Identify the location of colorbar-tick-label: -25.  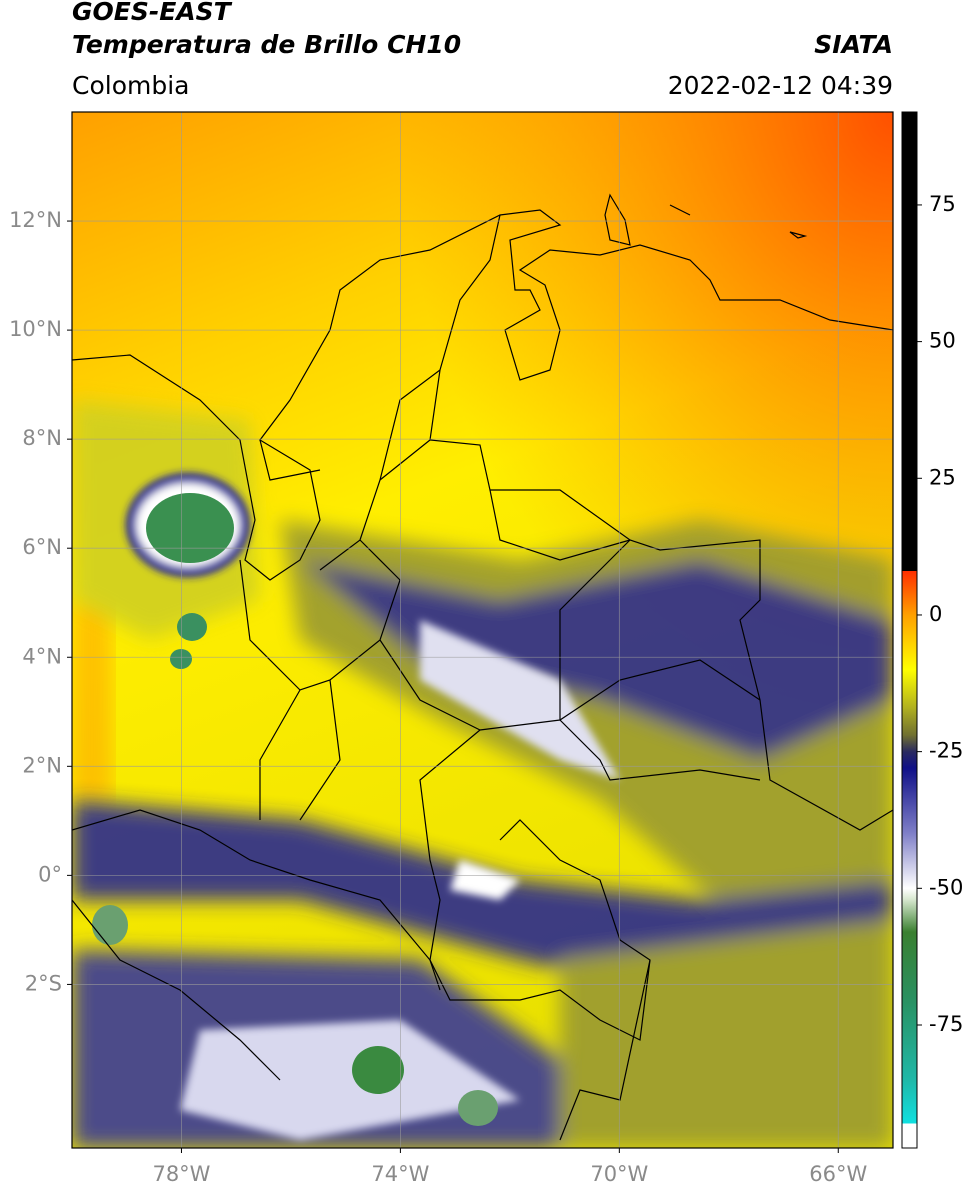
(946, 751).